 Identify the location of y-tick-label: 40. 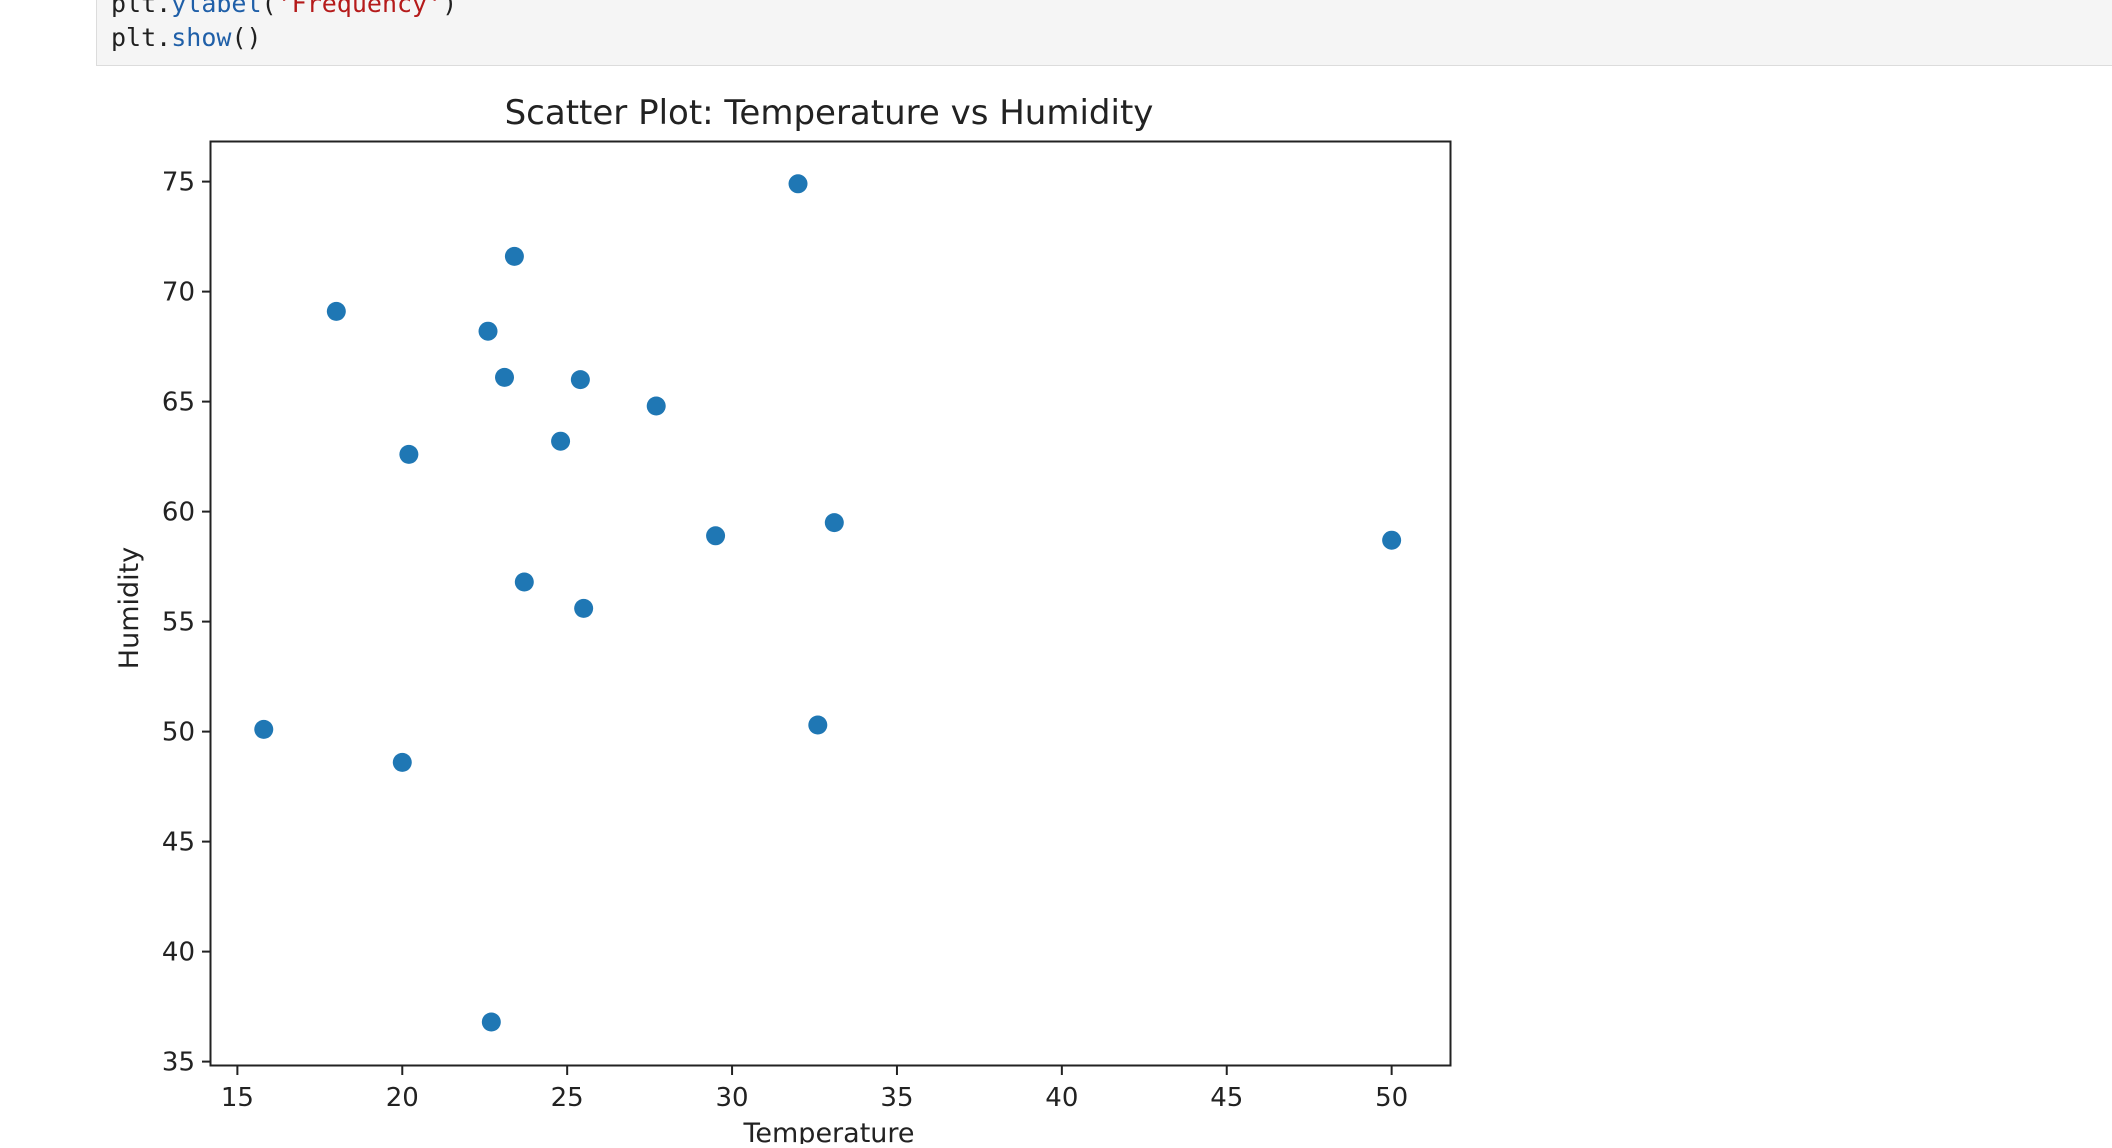
(178, 953).